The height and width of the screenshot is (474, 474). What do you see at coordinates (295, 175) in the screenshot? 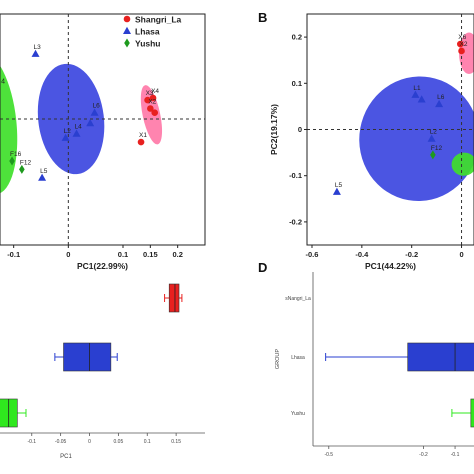
I see `y-tick-label: -0.1` at bounding box center [295, 175].